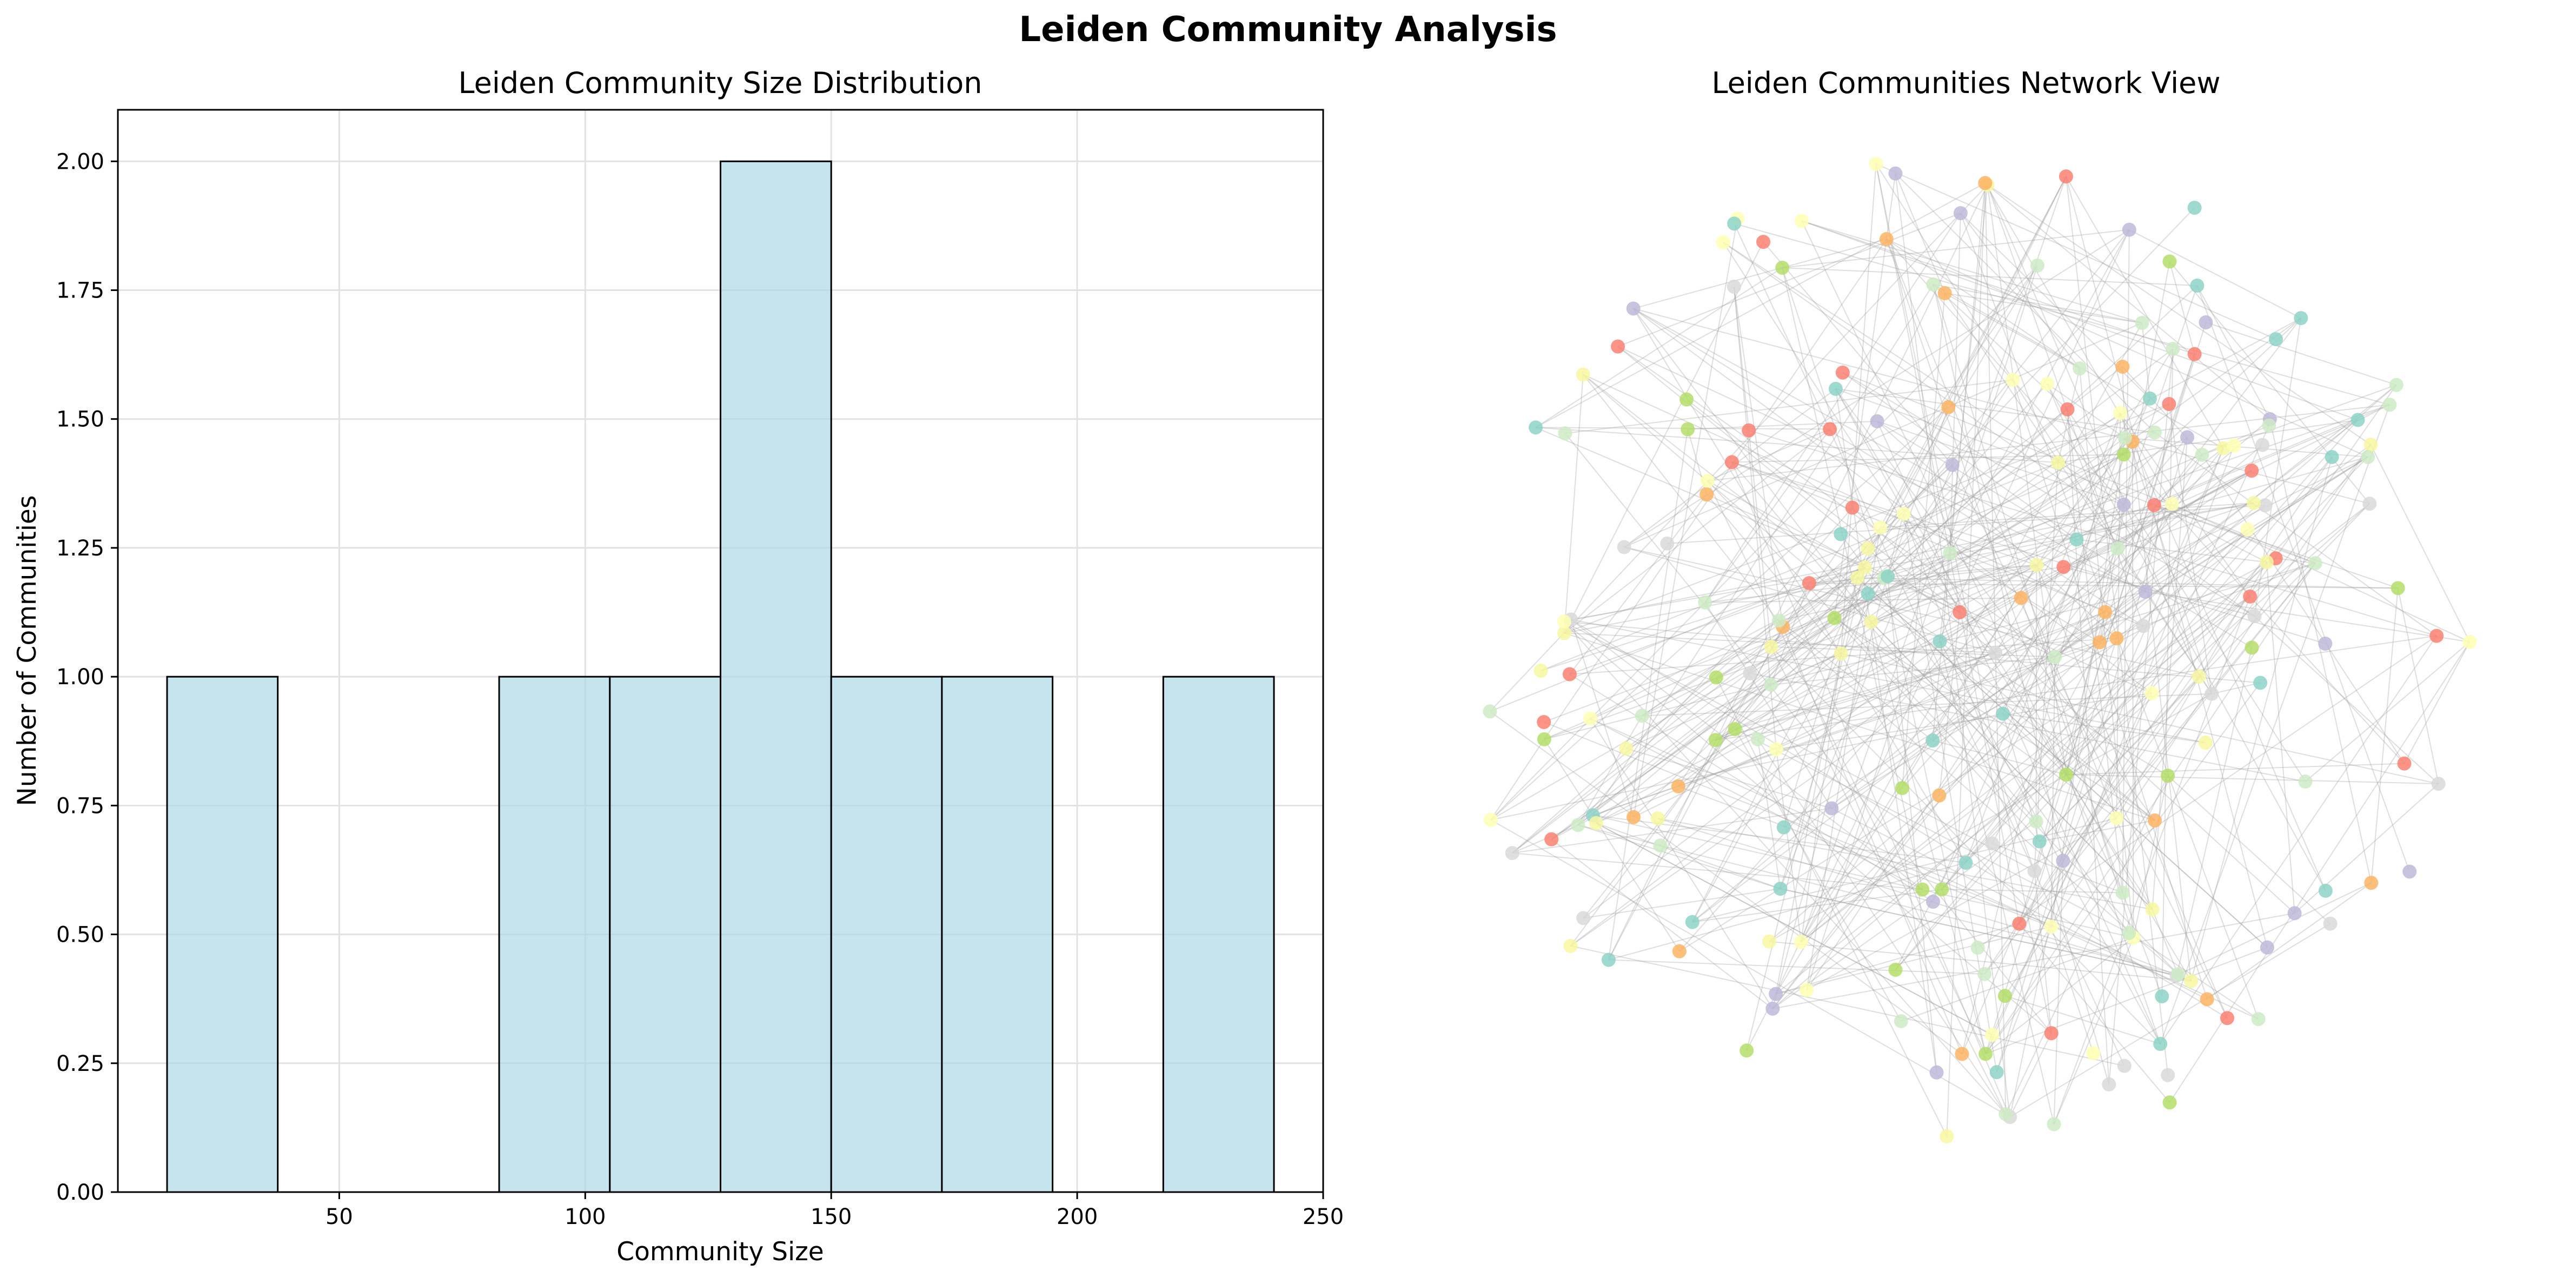 This screenshot has height=1277, width=2576. Describe the element at coordinates (585, 1217) in the screenshot. I see `x-tick-label: 100` at that location.